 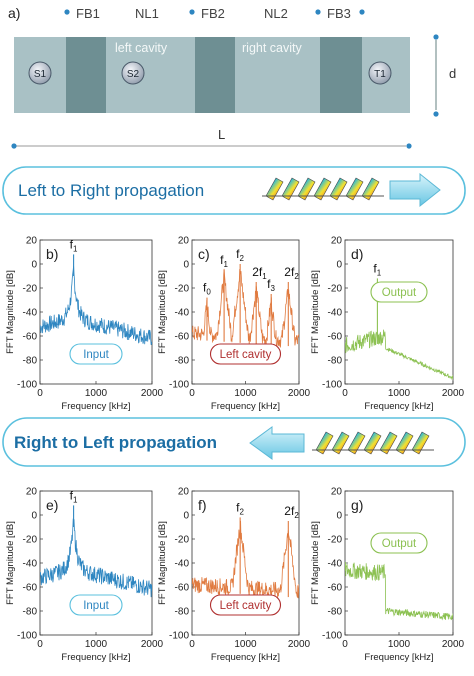 I want to click on peak-label: f2, so click(x=240, y=255).